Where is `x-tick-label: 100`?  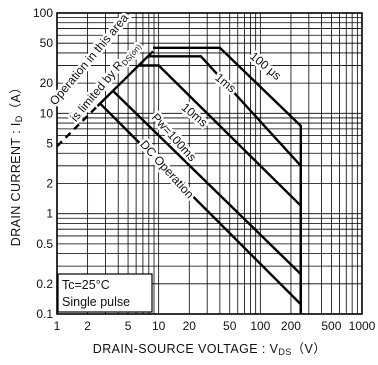
x-tick-label: 100 is located at coordinates (260, 326).